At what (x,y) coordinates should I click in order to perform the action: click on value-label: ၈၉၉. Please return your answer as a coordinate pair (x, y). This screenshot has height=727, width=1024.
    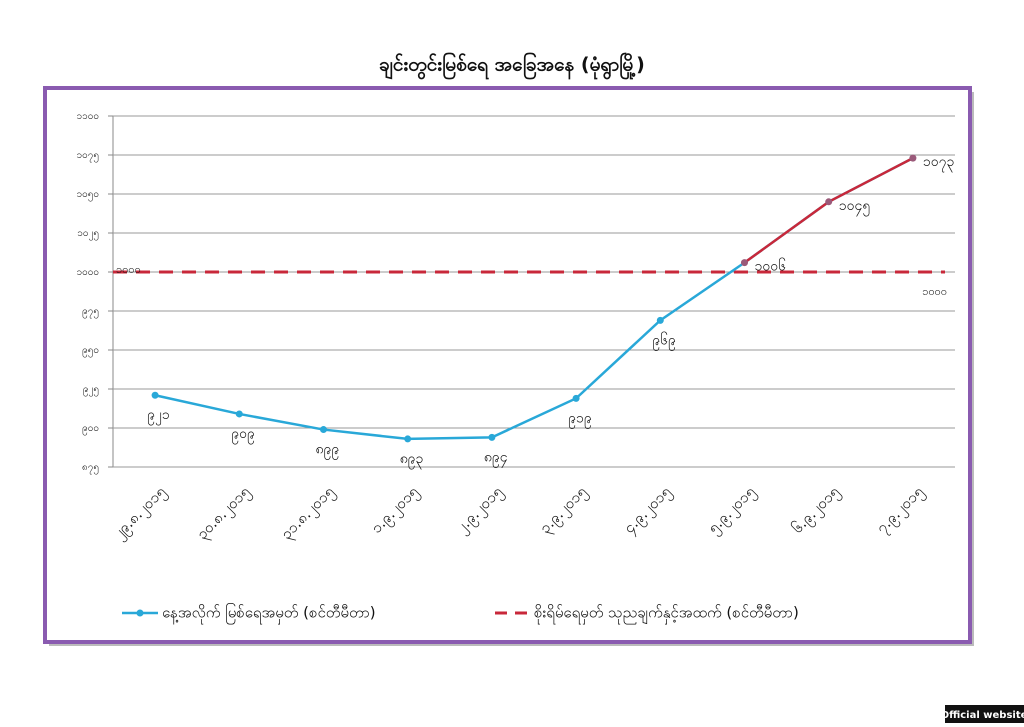
    Looking at the image, I should click on (328, 451).